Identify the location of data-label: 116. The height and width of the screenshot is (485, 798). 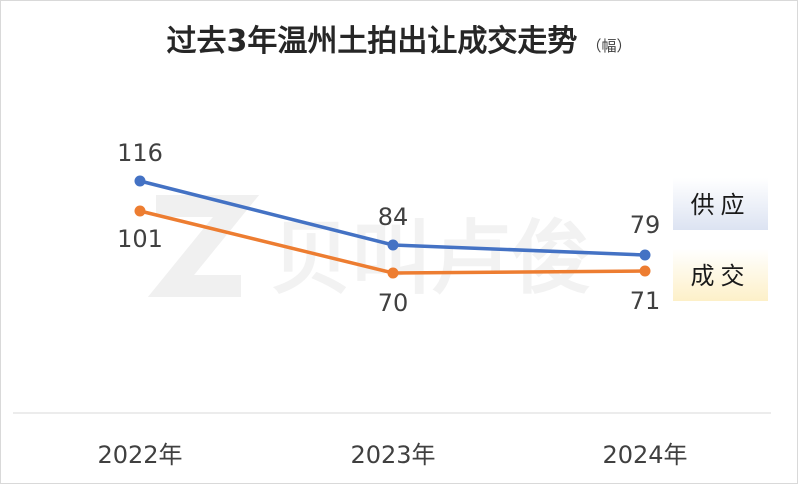
(140, 153).